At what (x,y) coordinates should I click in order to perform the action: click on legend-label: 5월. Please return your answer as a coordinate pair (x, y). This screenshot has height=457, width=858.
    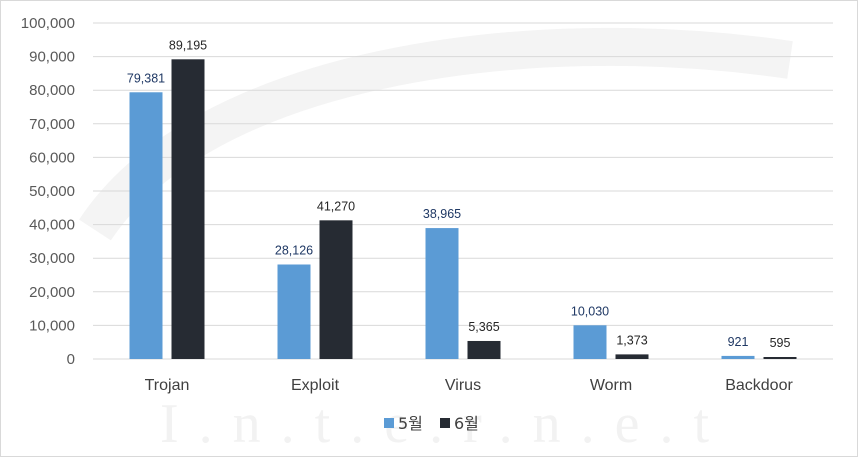
    Looking at the image, I should click on (410, 423).